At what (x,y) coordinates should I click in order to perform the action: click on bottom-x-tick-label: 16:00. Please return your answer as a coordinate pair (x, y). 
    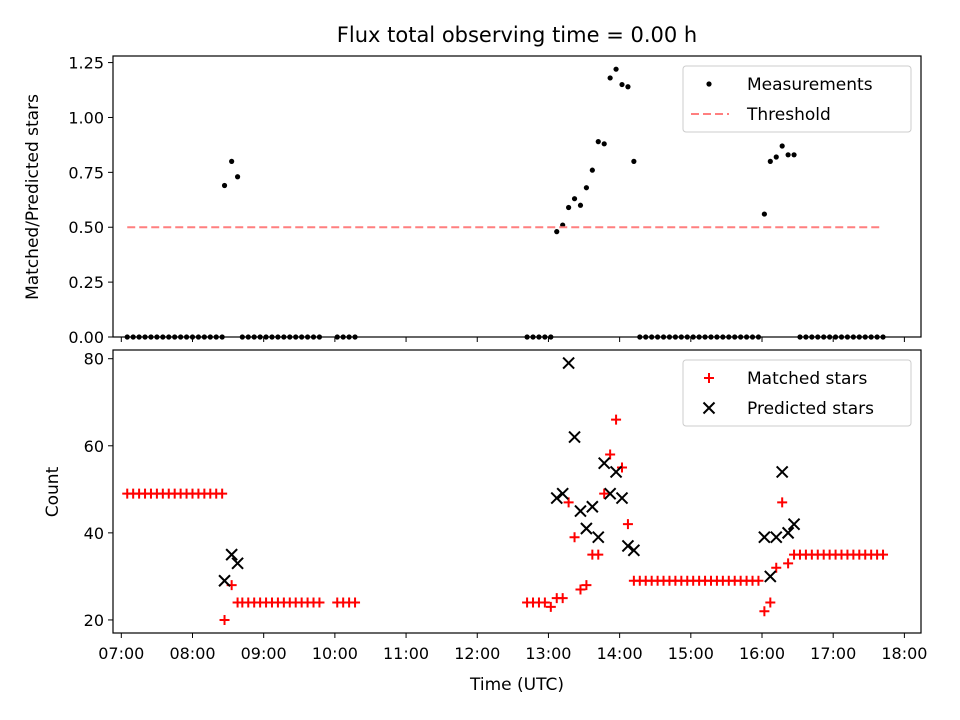
    Looking at the image, I should click on (762, 653).